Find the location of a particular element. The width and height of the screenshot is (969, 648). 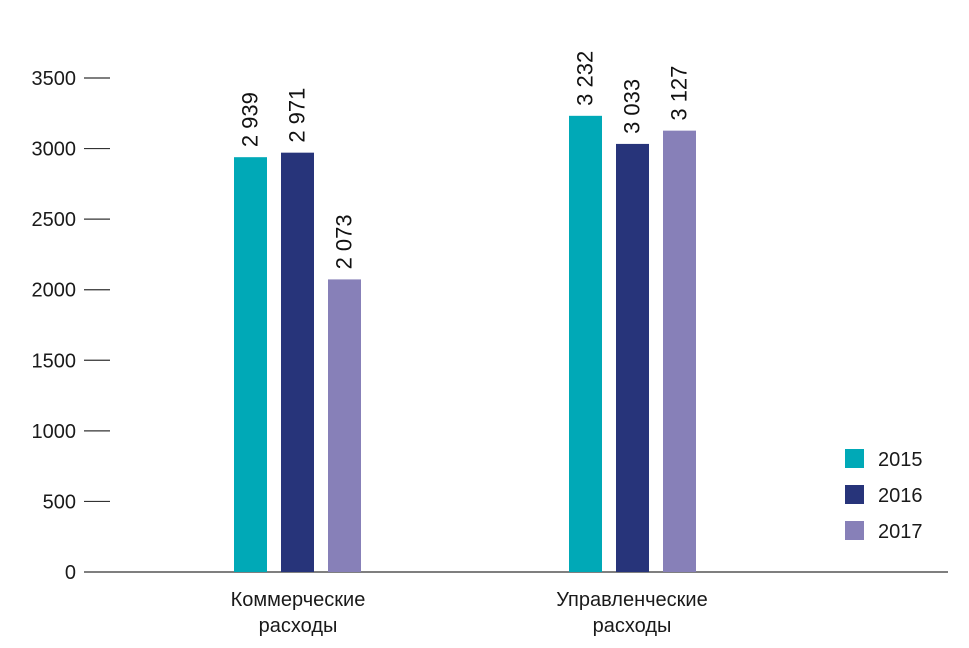

legend-label: 2017 is located at coordinates (900, 532).